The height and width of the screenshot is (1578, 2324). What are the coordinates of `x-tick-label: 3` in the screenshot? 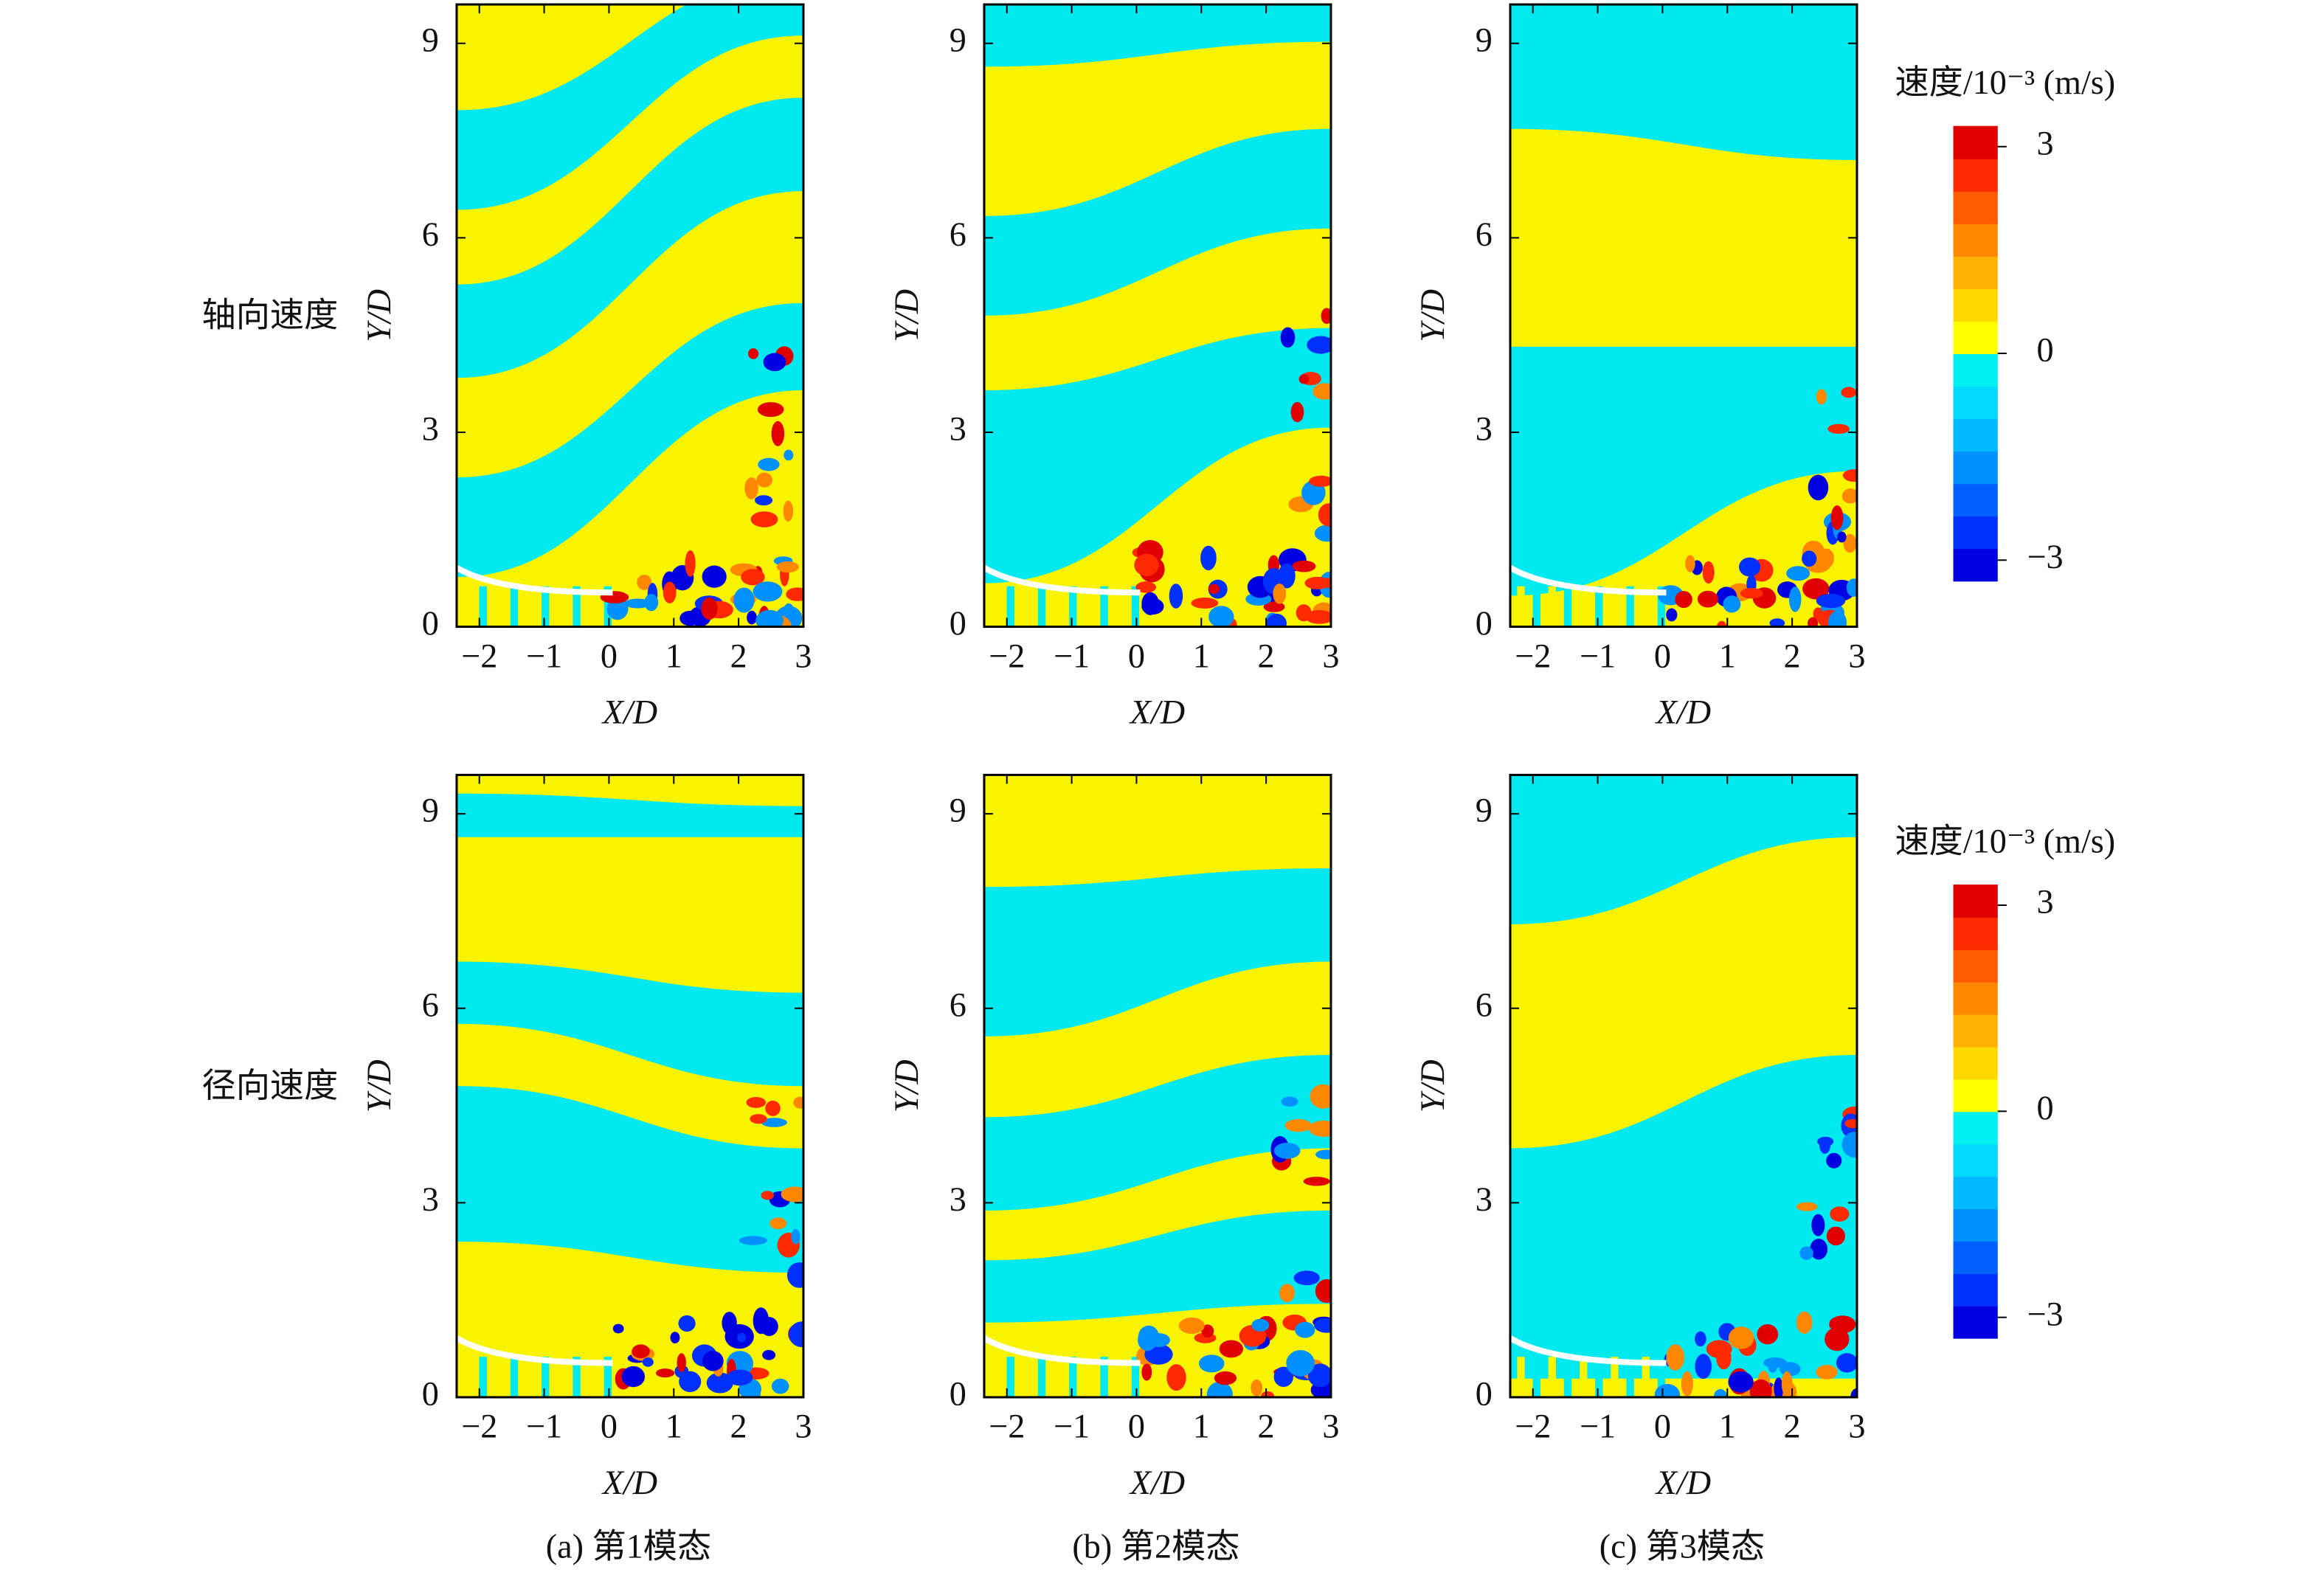 It's located at (1856, 1427).